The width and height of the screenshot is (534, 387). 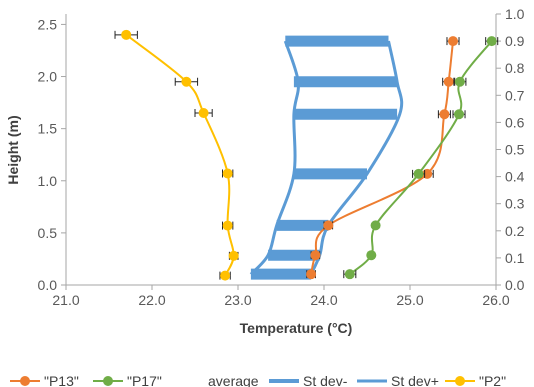 I want to click on y2-tick-label: 0.9, so click(x=515, y=41).